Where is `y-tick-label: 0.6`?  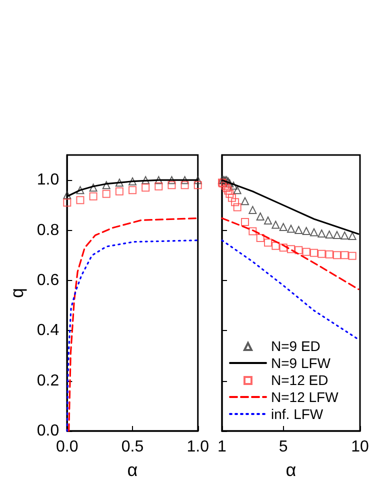 y-tick-label: 0.6 is located at coordinates (48, 280).